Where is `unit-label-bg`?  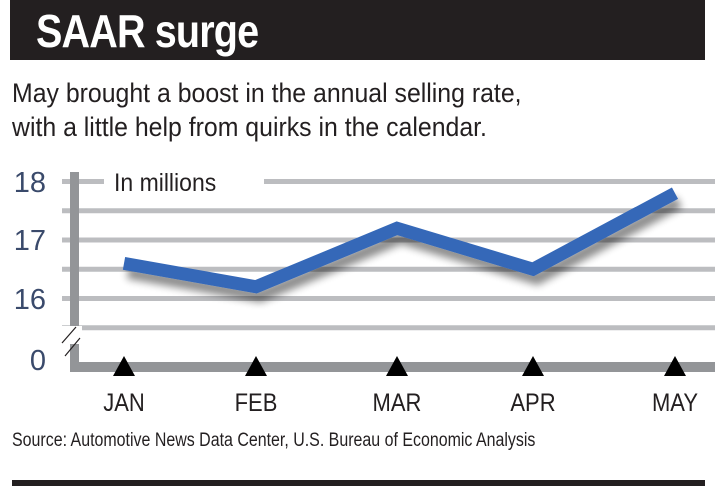 unit-label-bg is located at coordinates (184, 181).